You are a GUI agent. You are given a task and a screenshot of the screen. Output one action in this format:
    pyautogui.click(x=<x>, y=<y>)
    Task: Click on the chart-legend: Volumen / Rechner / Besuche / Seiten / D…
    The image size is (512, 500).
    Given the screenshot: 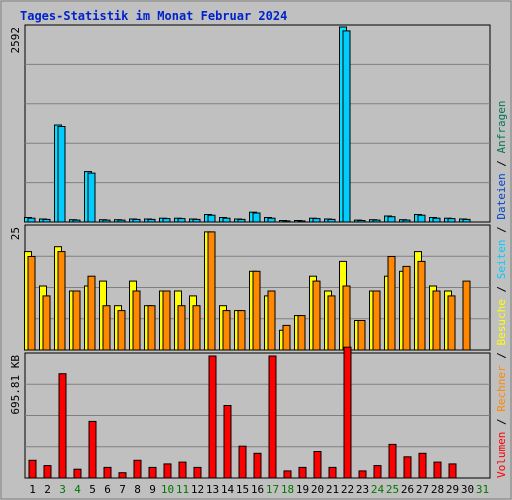 What is the action you would take?
    pyautogui.click(x=501, y=289)
    